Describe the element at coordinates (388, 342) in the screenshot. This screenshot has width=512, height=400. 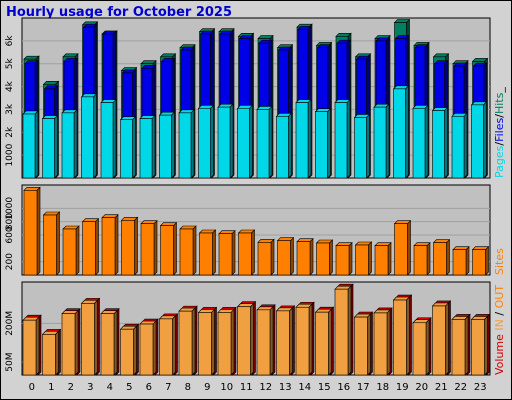
I see `bar-volume-in-18-side` at that location.